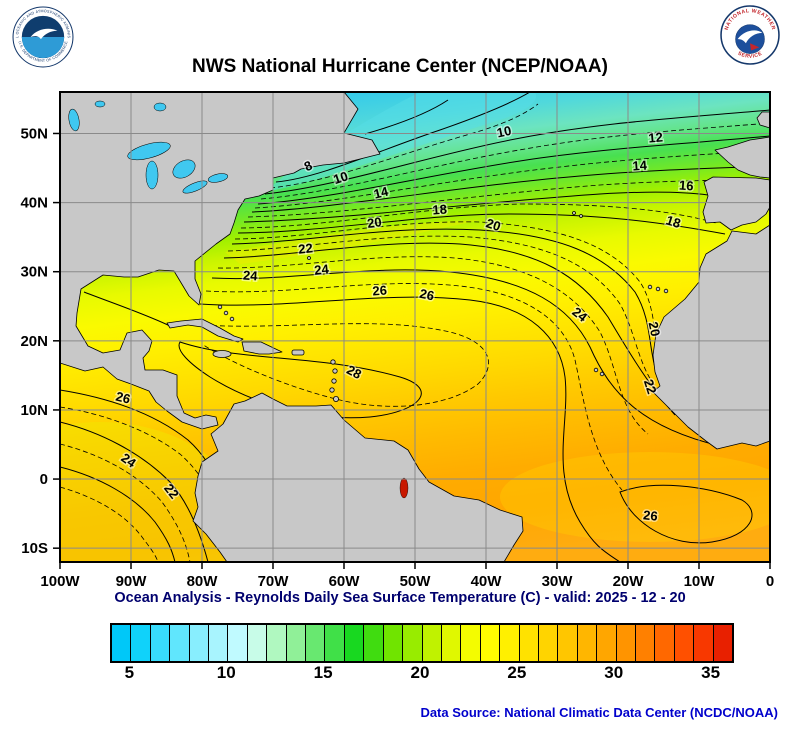 Image resolution: width=800 pixels, height=737 pixels. What do you see at coordinates (203, 581) in the screenshot?
I see `lon-label: 80W` at bounding box center [203, 581].